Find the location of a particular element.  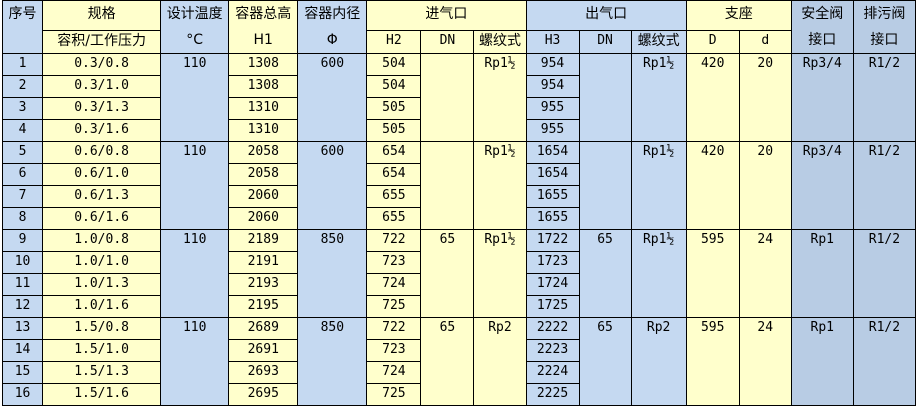

cell-h3: 2222 is located at coordinates (552, 328).